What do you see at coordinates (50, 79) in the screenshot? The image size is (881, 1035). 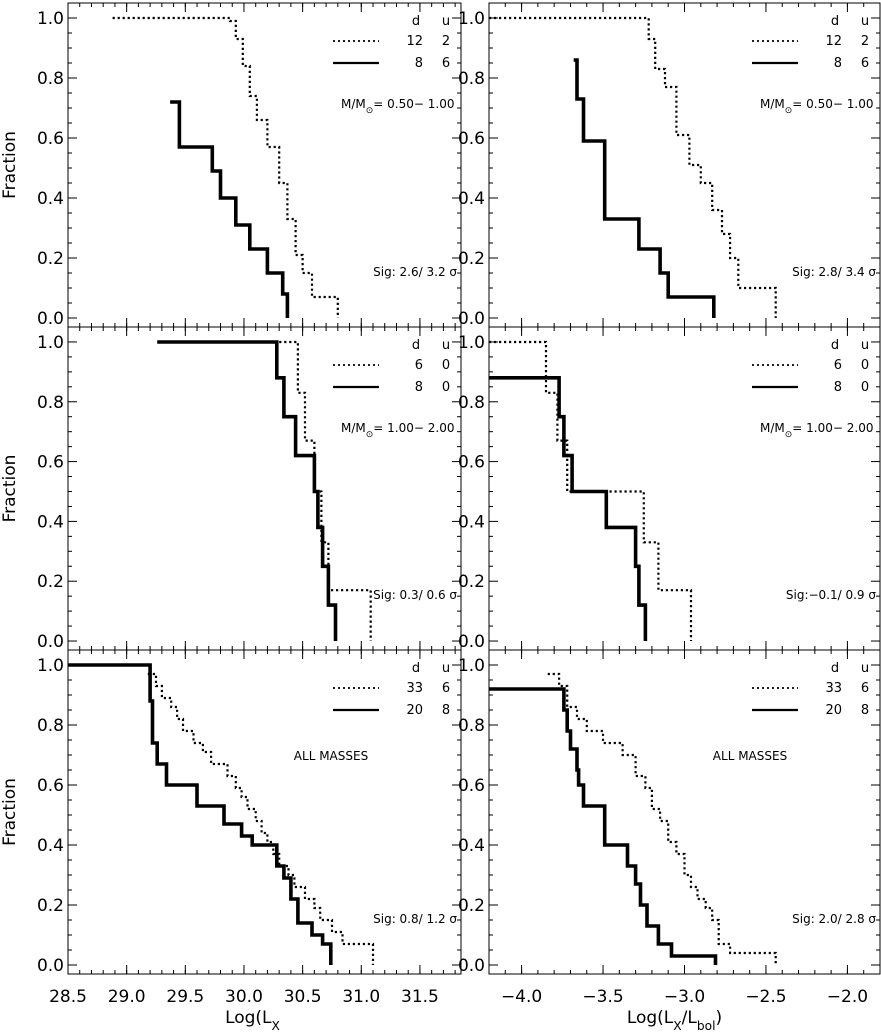 I see `panel-r0-c0-ytick-label: 0.8` at bounding box center [50, 79].